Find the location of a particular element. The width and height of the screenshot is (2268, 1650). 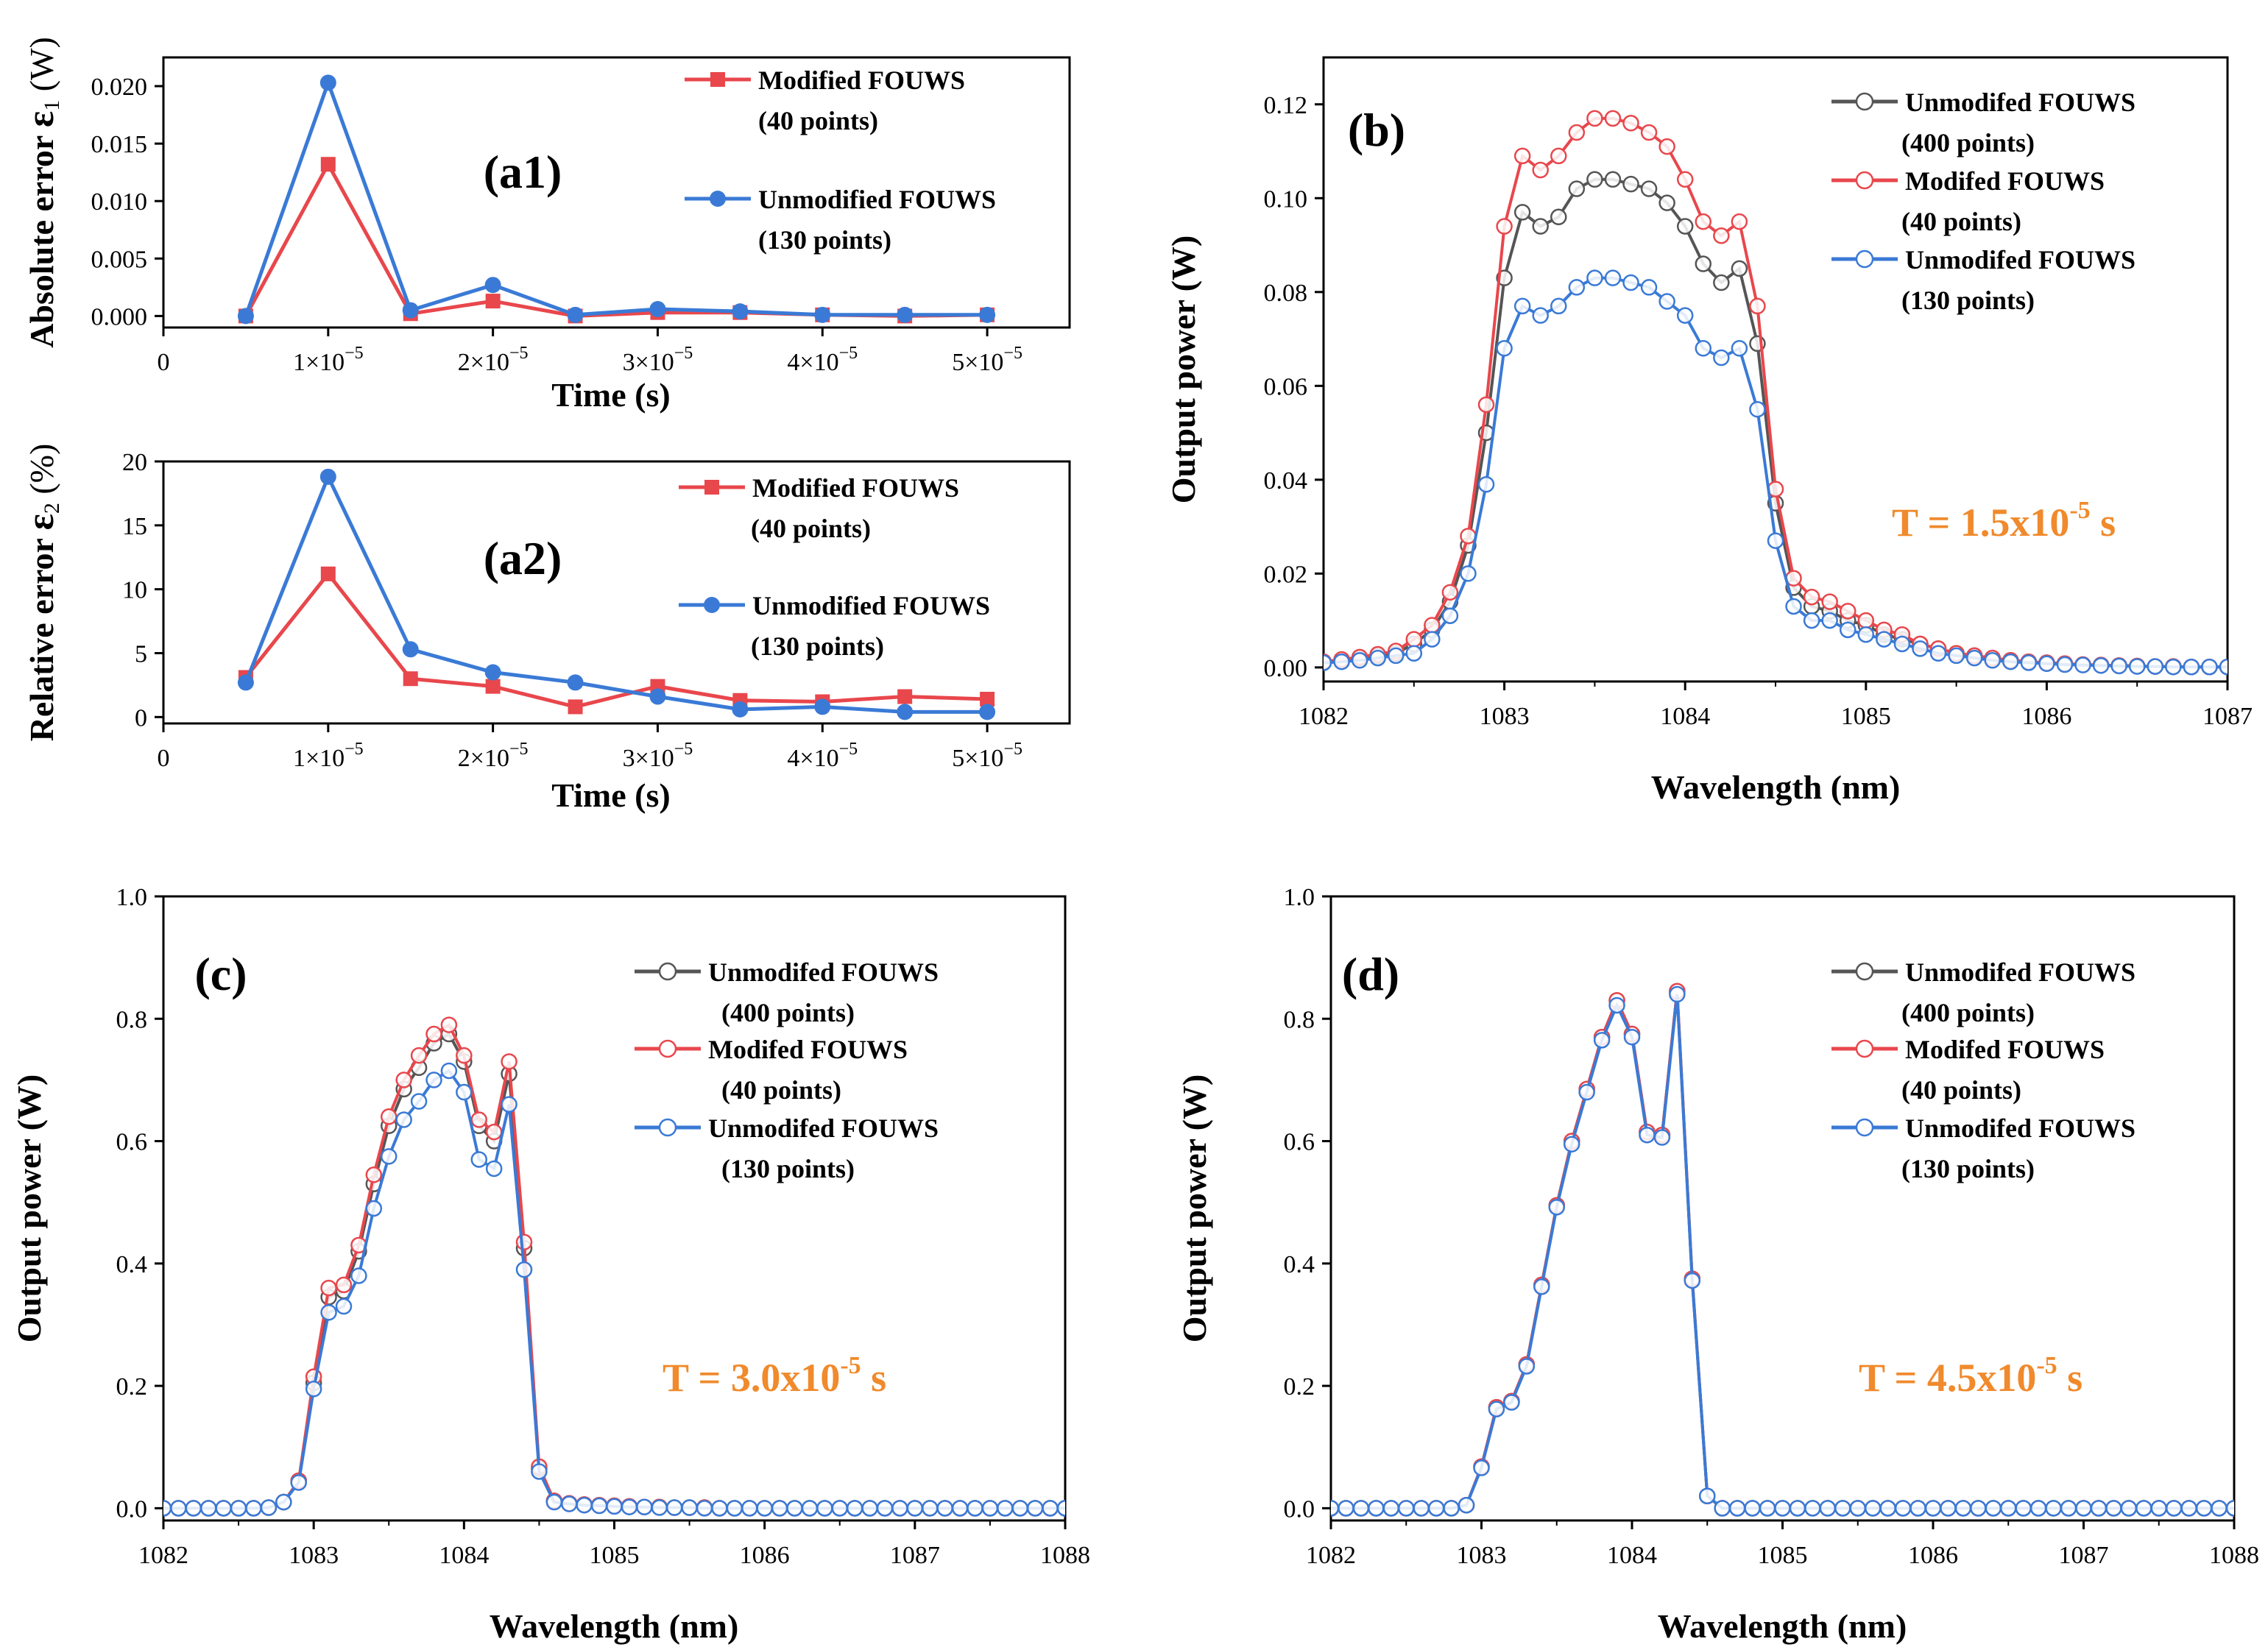

y-axis-label-subscript: 2 is located at coordinates (52, 509).